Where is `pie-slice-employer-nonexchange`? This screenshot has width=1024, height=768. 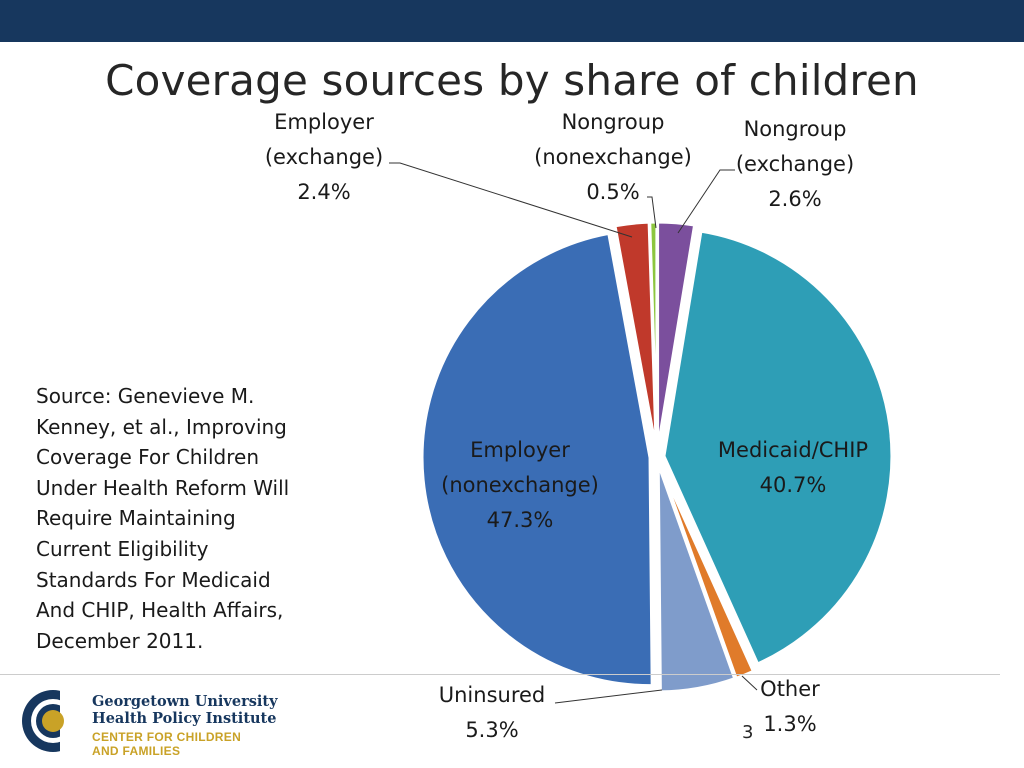
pie-slice-employer-nonexchange is located at coordinates (537, 459).